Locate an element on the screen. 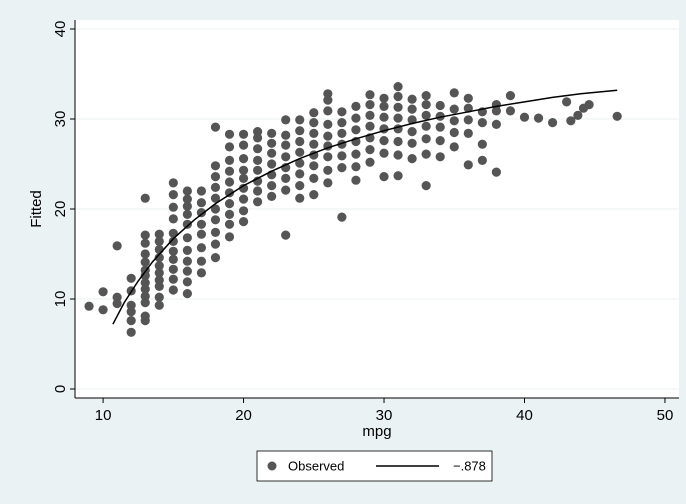  x-tick-label-40: 40 is located at coordinates (524, 415).